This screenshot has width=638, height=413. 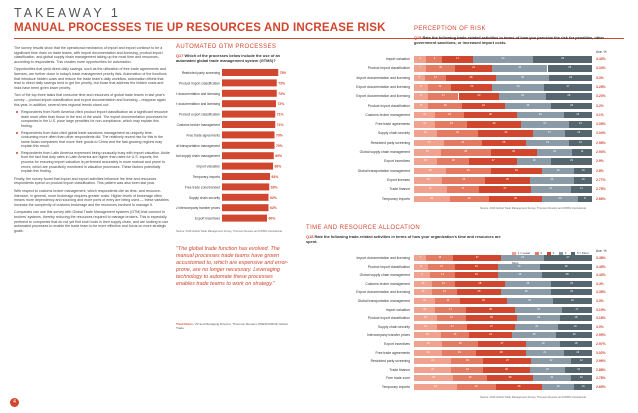 What do you see at coordinates (384, 275) in the screenshot?
I see `row-label: Global supply chain management` at bounding box center [384, 275].